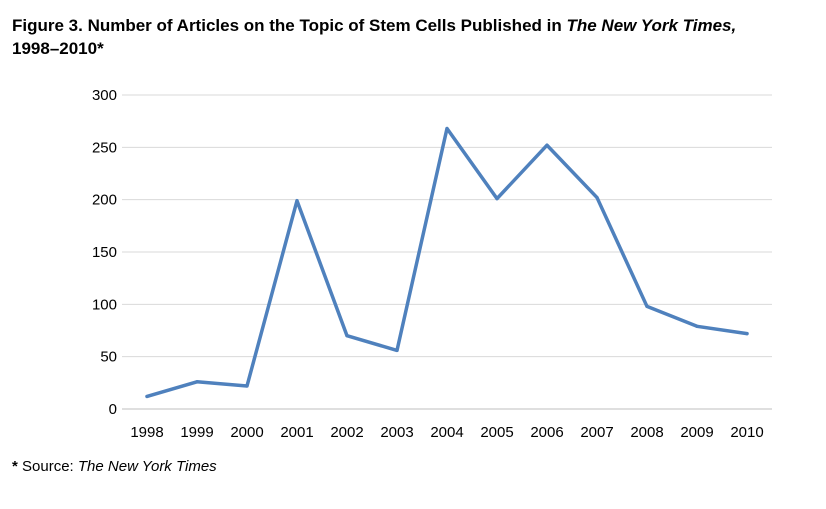 Image resolution: width=826 pixels, height=509 pixels. What do you see at coordinates (596, 432) in the screenshot?
I see `x-tick-label: 2007` at bounding box center [596, 432].